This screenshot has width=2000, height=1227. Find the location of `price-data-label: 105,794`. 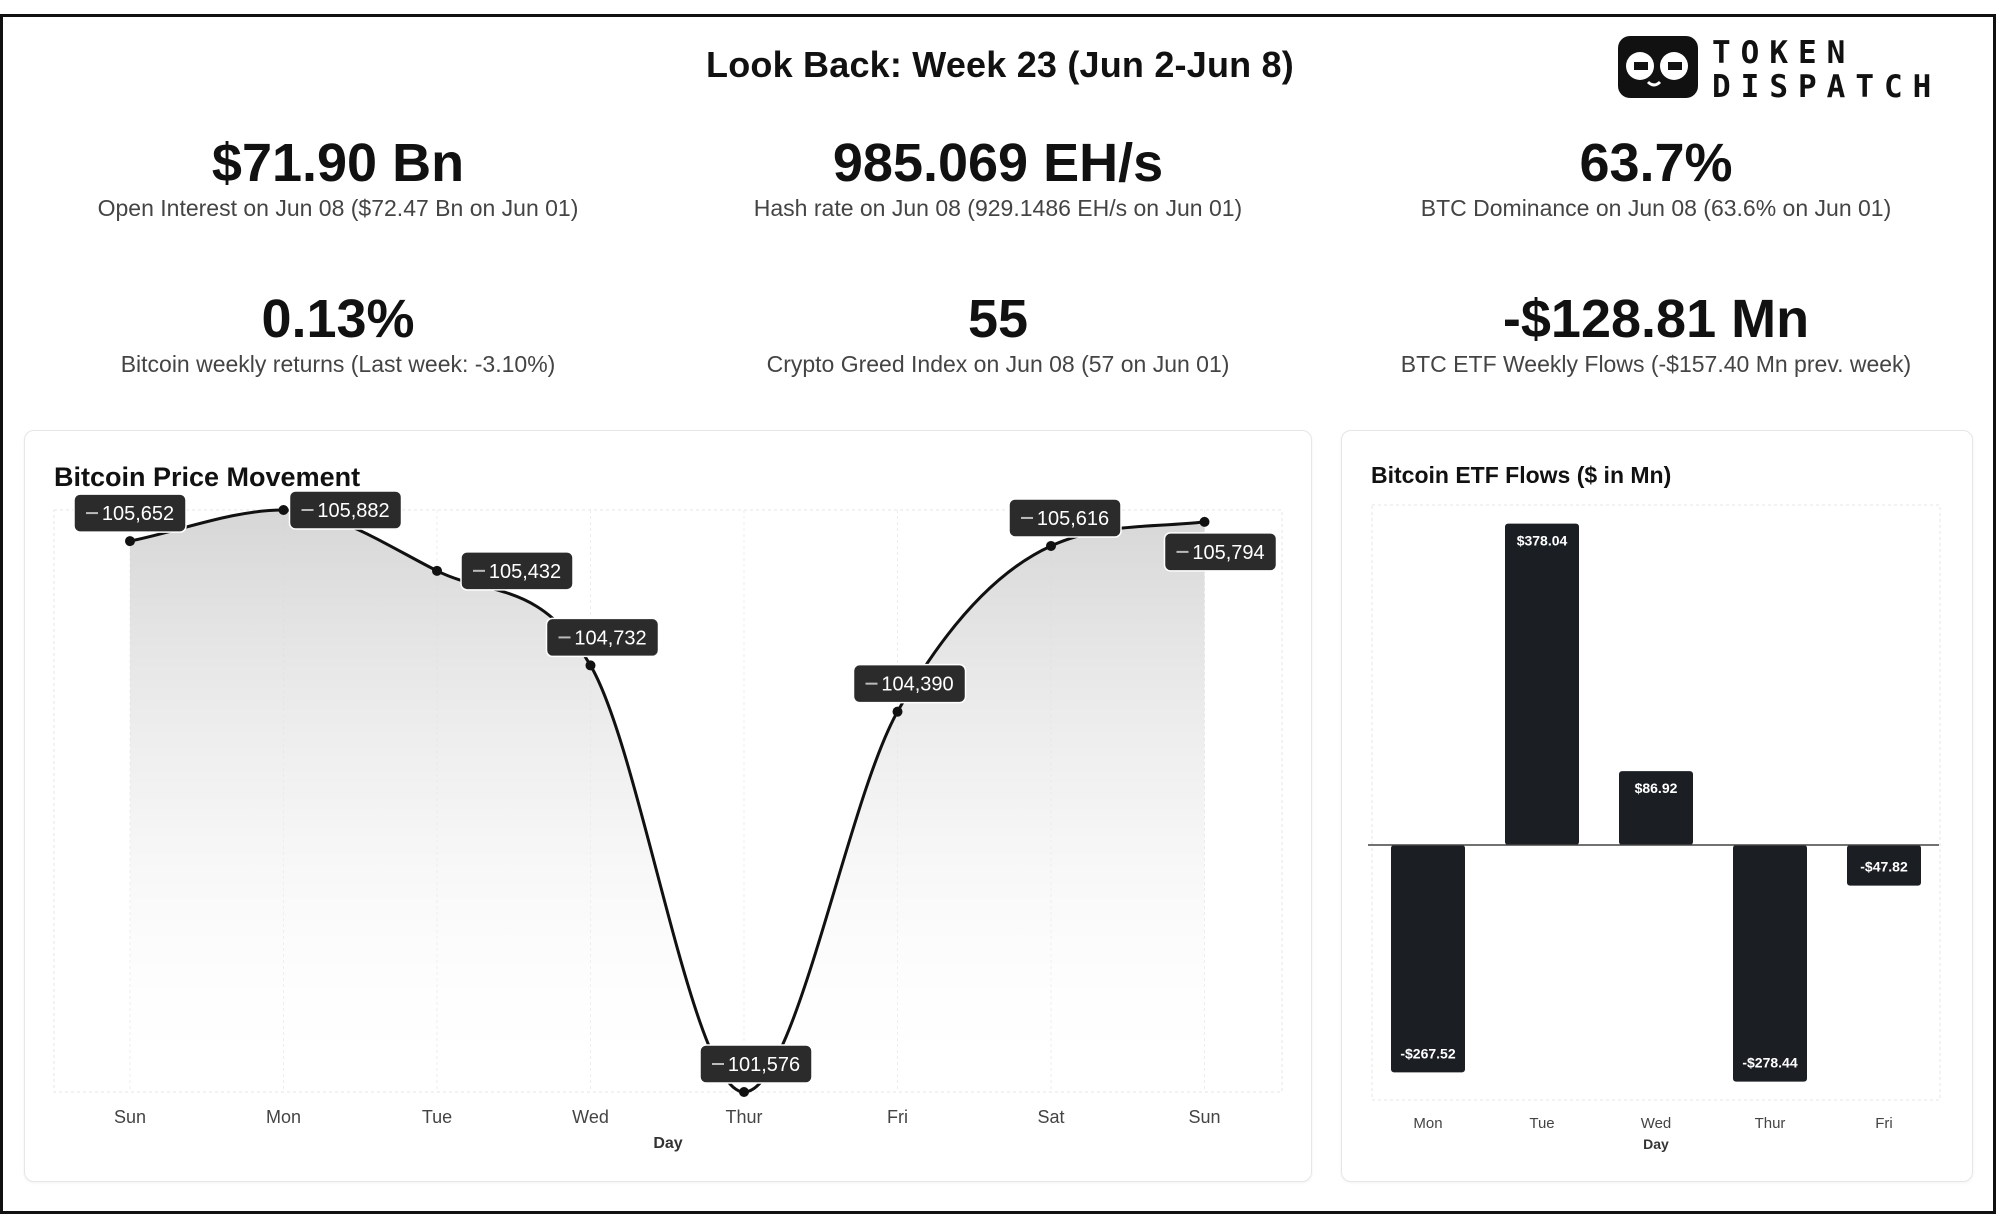

price-data-label: 105,794 is located at coordinates (1220, 552).